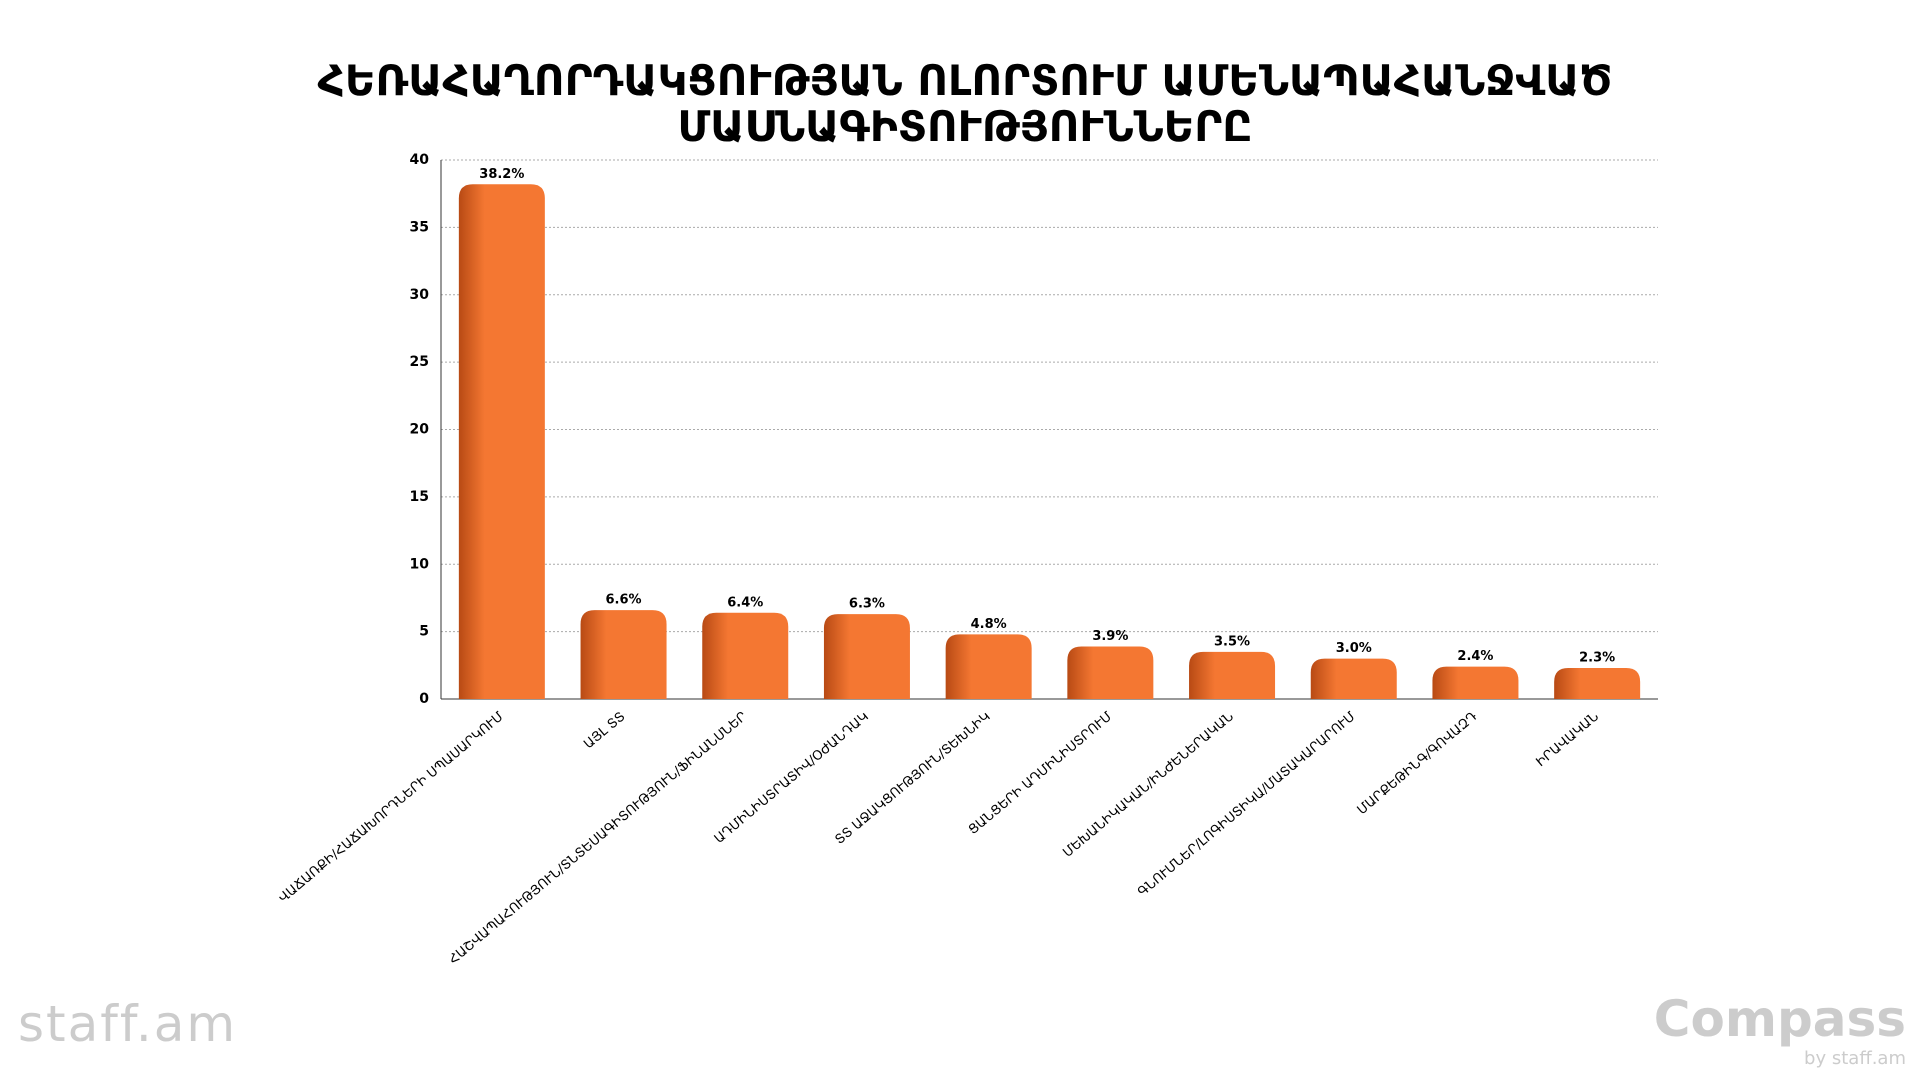 This screenshot has height=1080, width=1920. What do you see at coordinates (420, 564) in the screenshot?
I see `y-tick-label: 10` at bounding box center [420, 564].